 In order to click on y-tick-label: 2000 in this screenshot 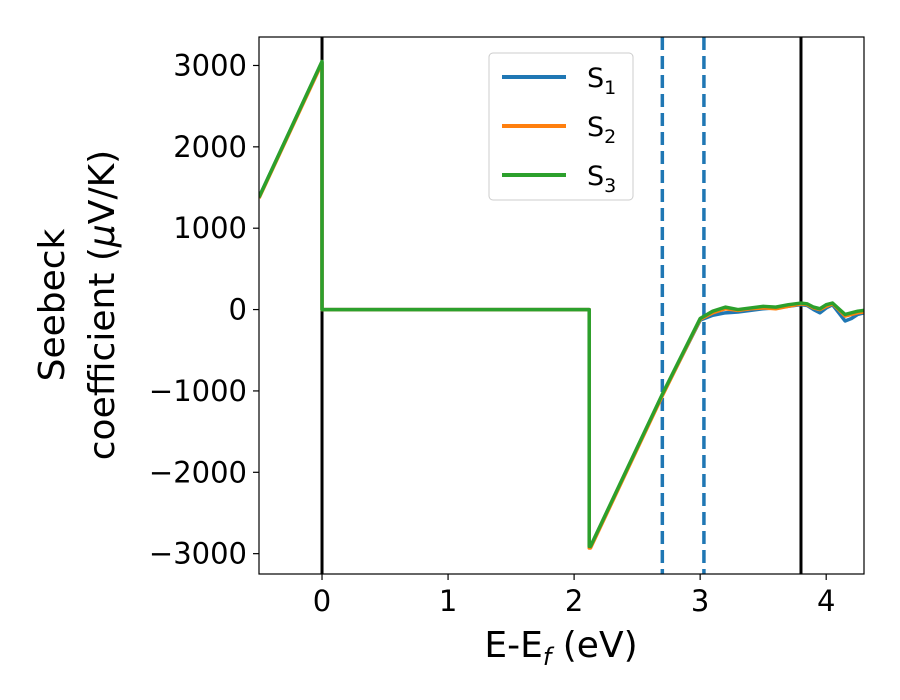, I will do `click(210, 147)`.